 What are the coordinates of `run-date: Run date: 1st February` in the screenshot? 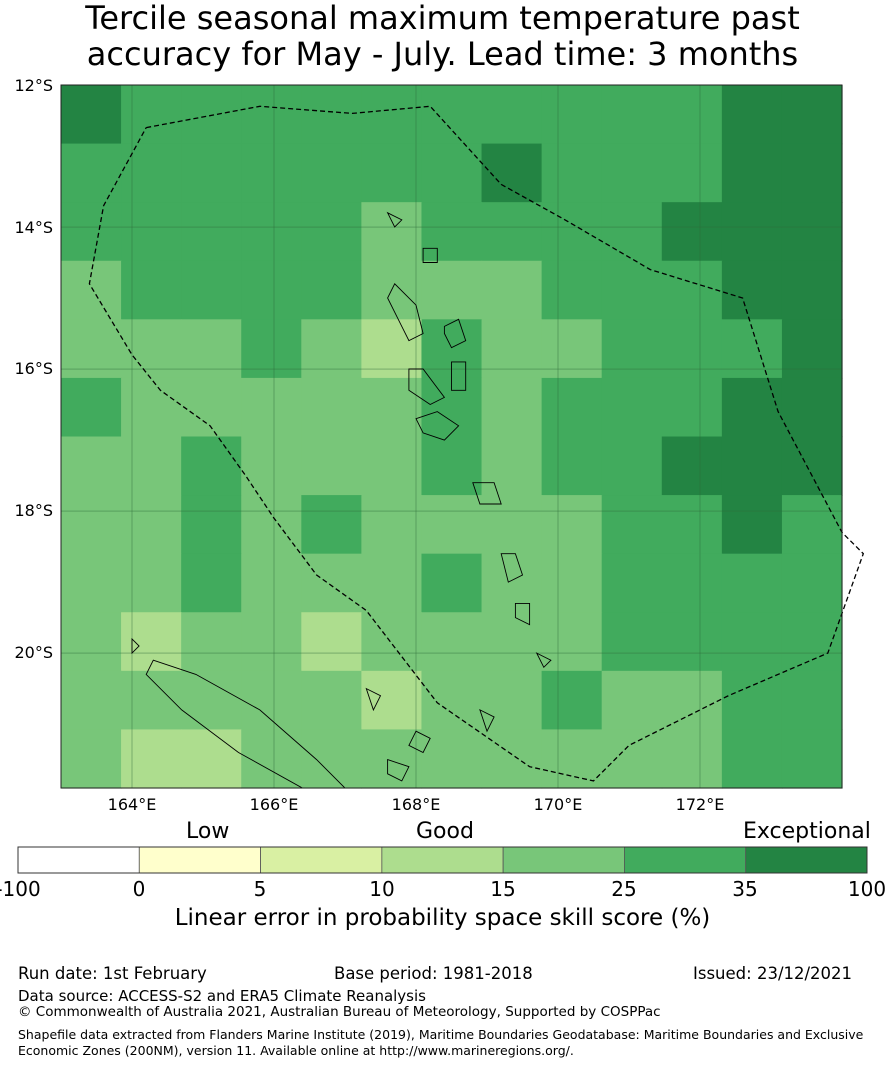 It's located at (112, 973).